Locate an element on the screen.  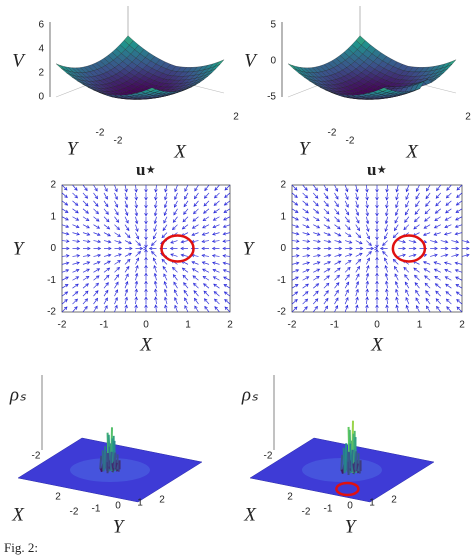
surface-patch is located at coordinates (383, 89).